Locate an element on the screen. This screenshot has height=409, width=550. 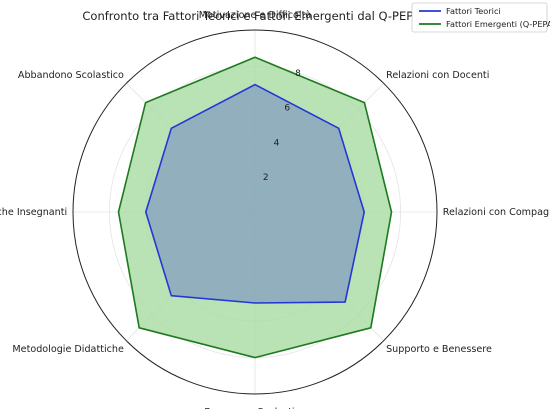
category-label-6: Caratteristiche Insegnanti is located at coordinates (33, 212).